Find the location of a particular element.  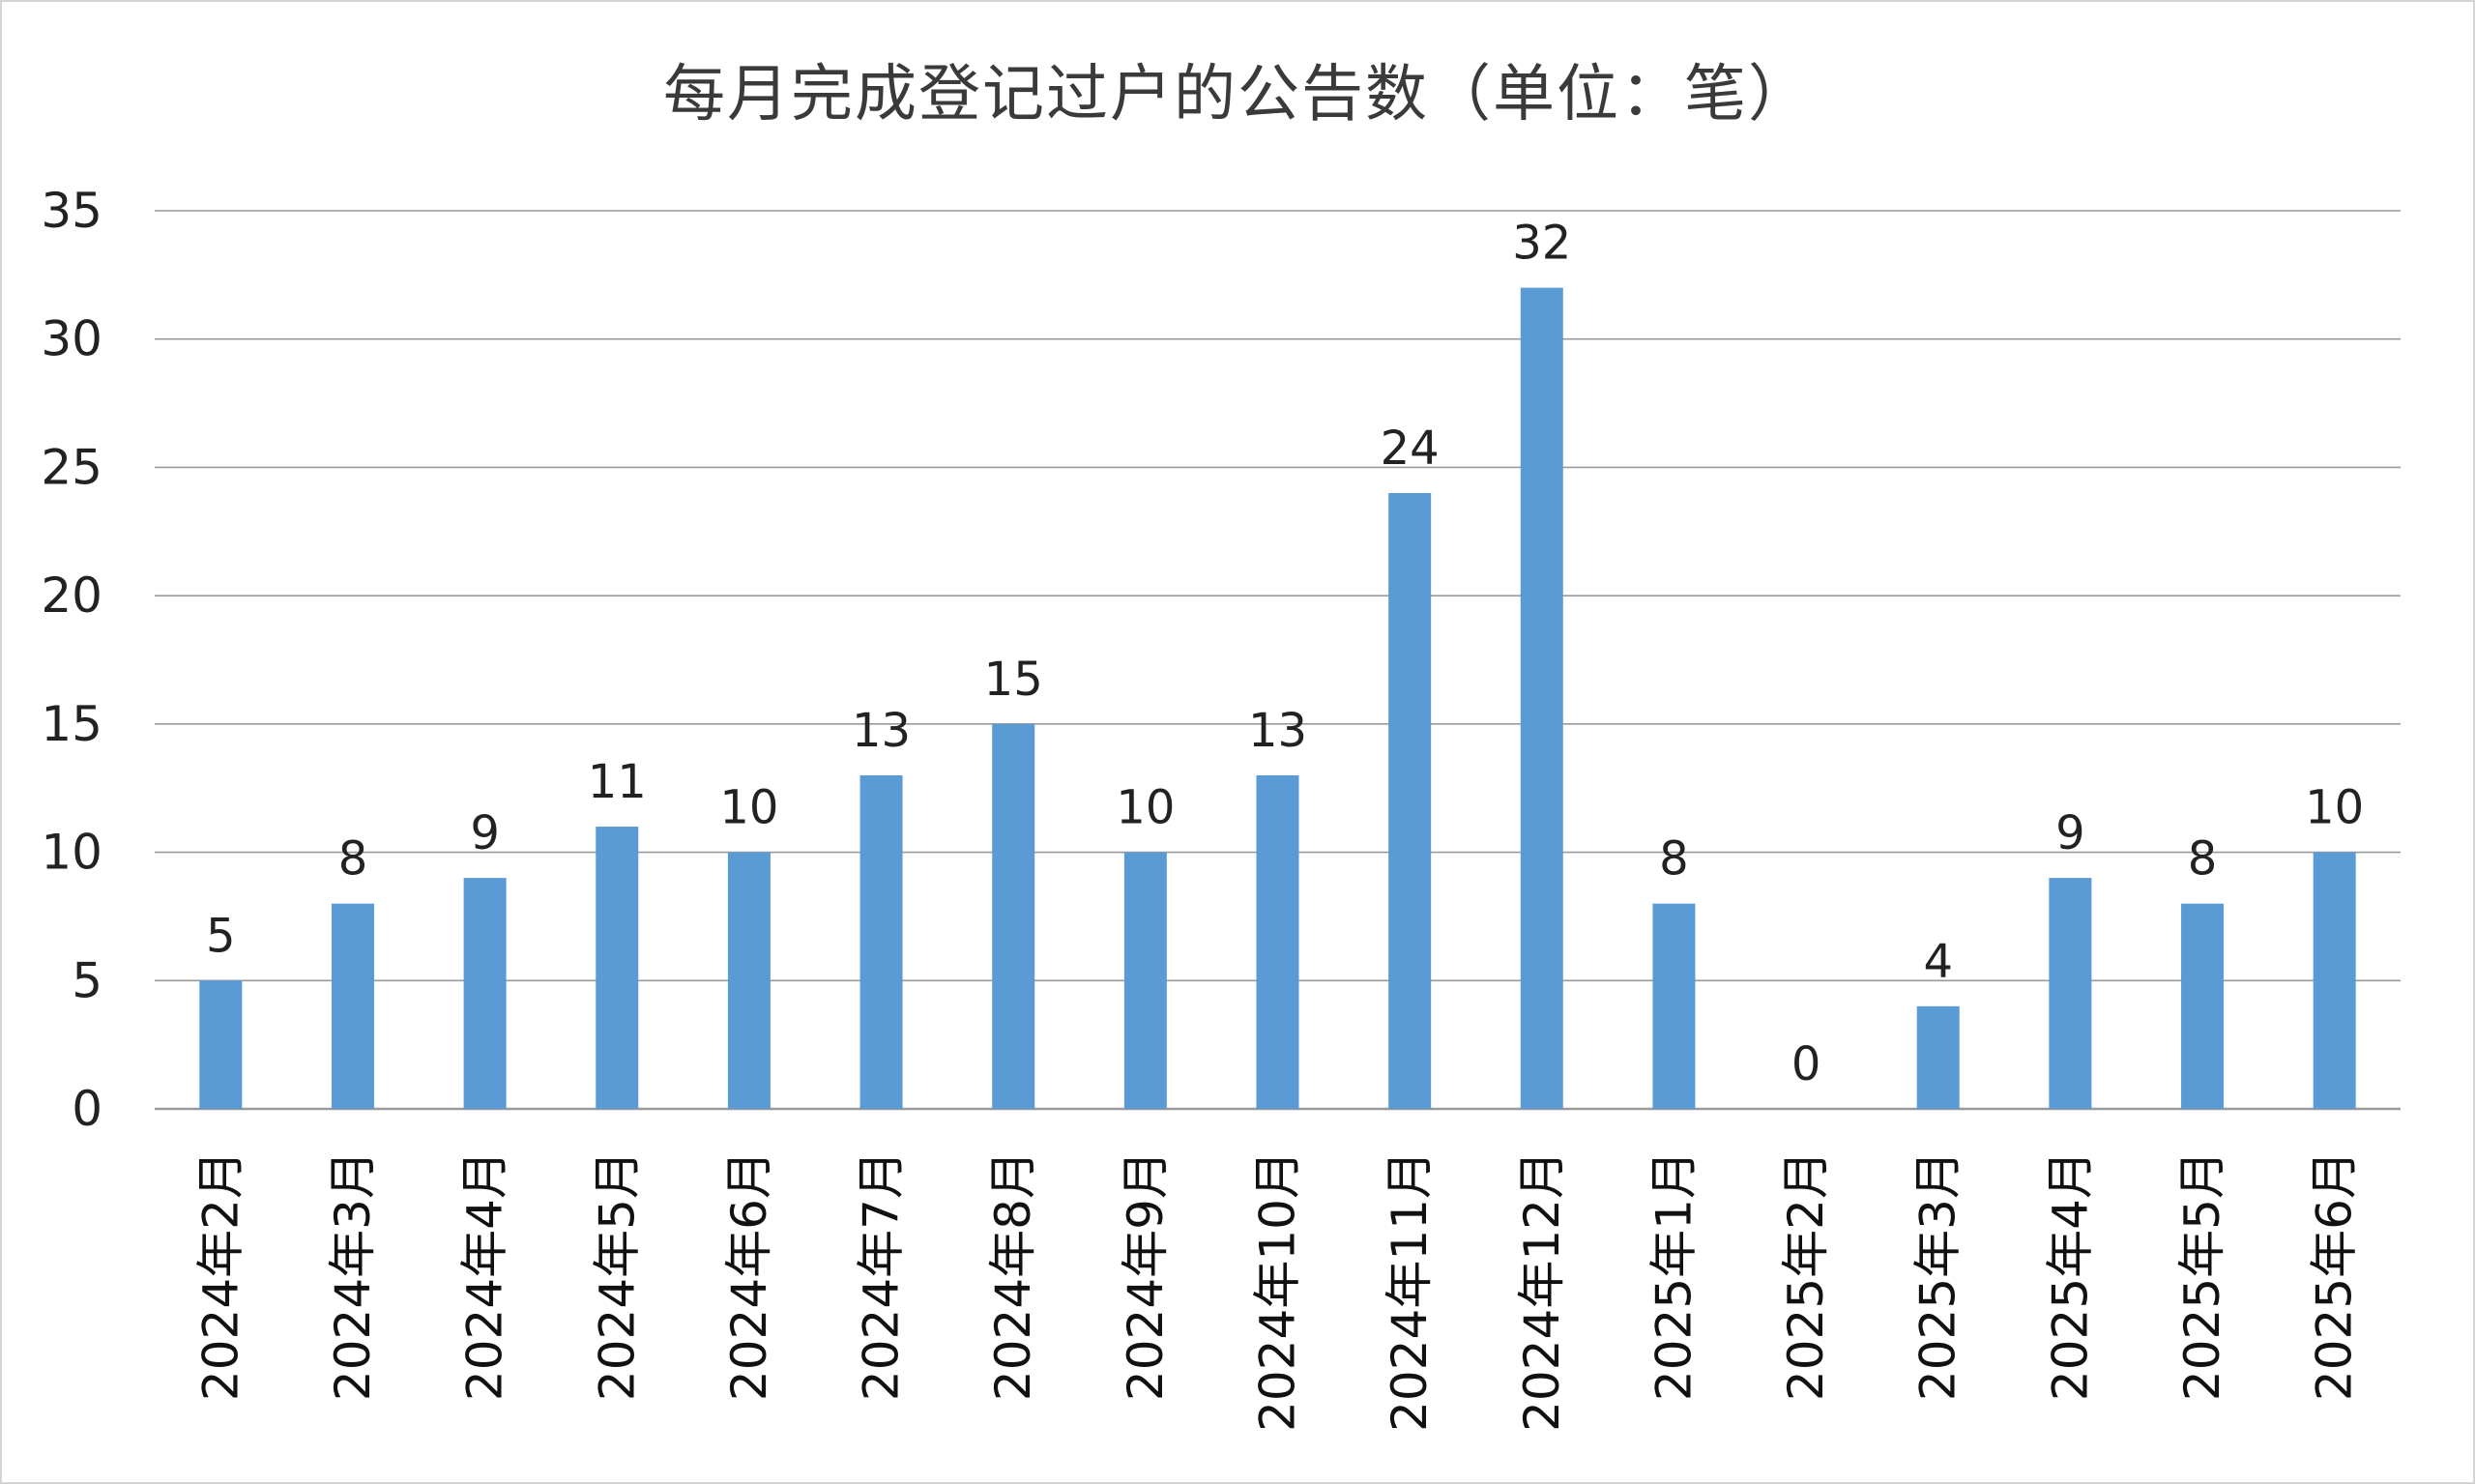

data-label: 11 is located at coordinates (617, 782).